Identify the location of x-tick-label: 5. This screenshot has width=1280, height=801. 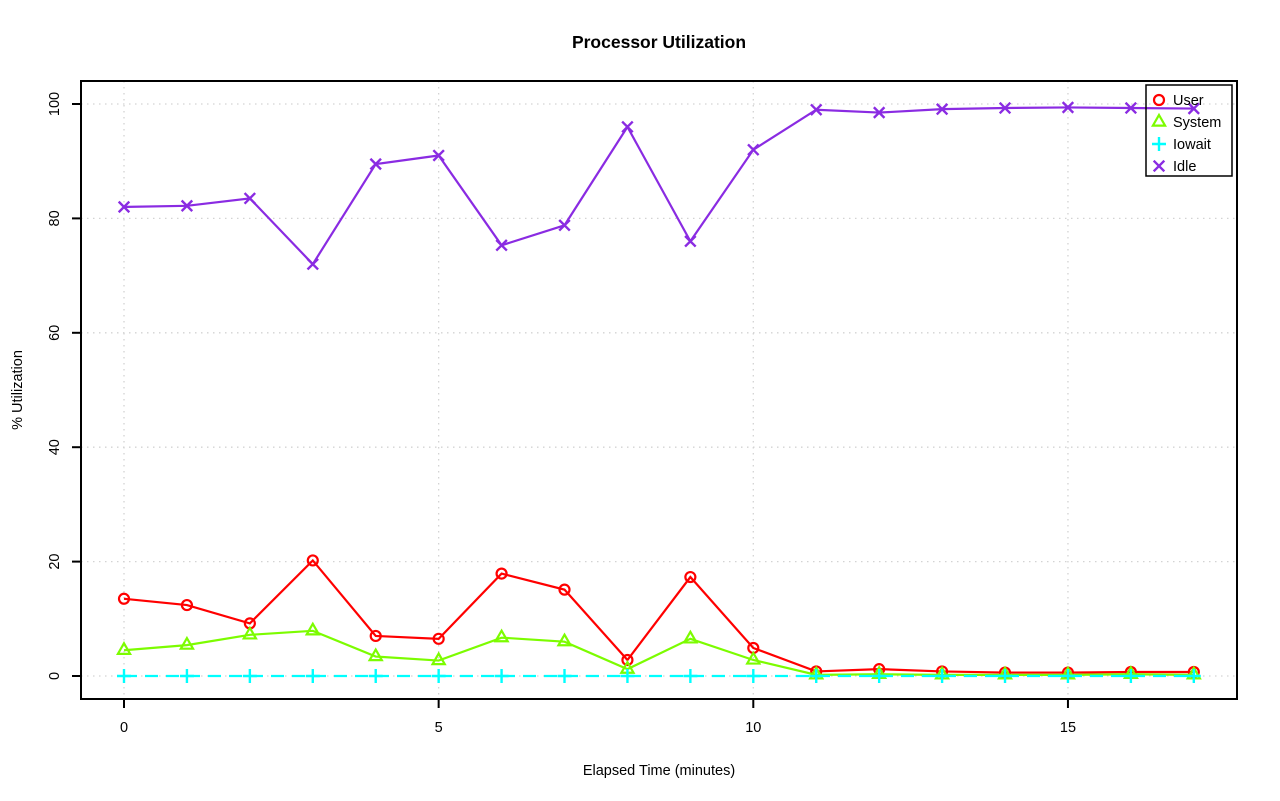
(439, 728).